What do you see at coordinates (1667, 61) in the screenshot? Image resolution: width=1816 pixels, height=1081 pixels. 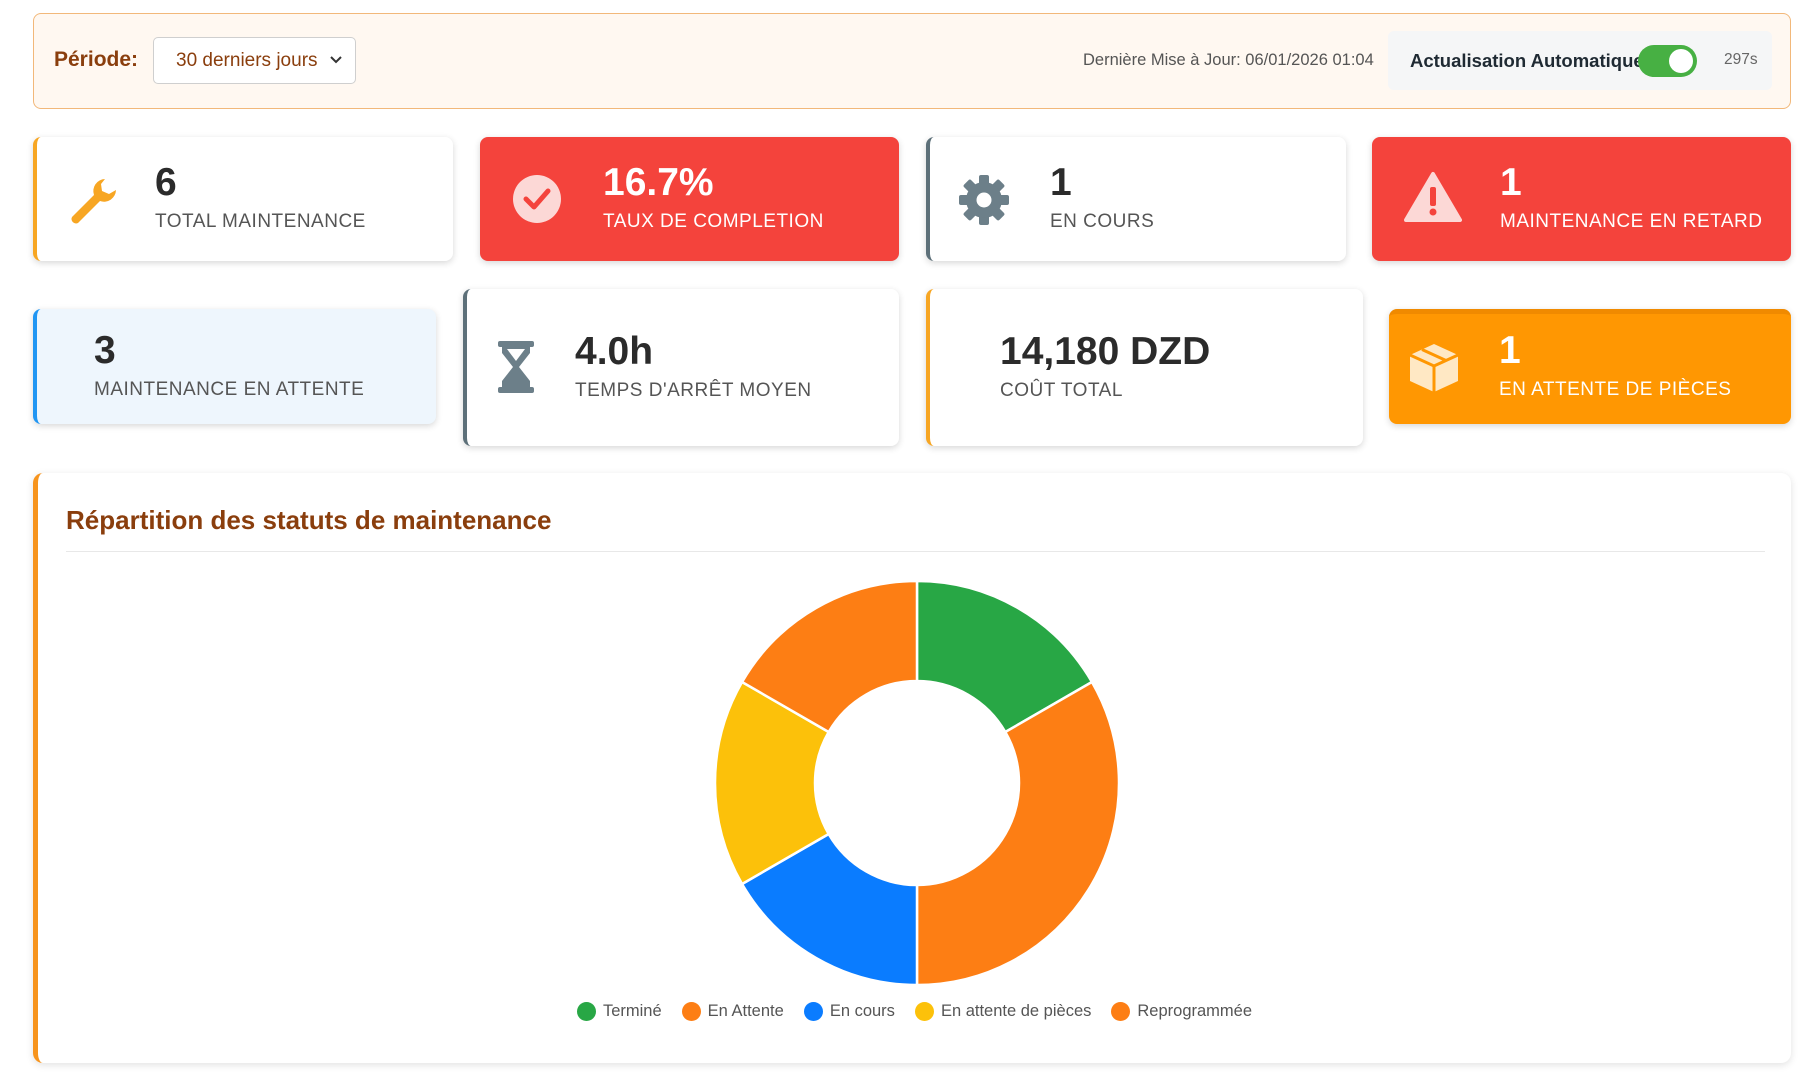 I see `auto-refresh-toggle` at bounding box center [1667, 61].